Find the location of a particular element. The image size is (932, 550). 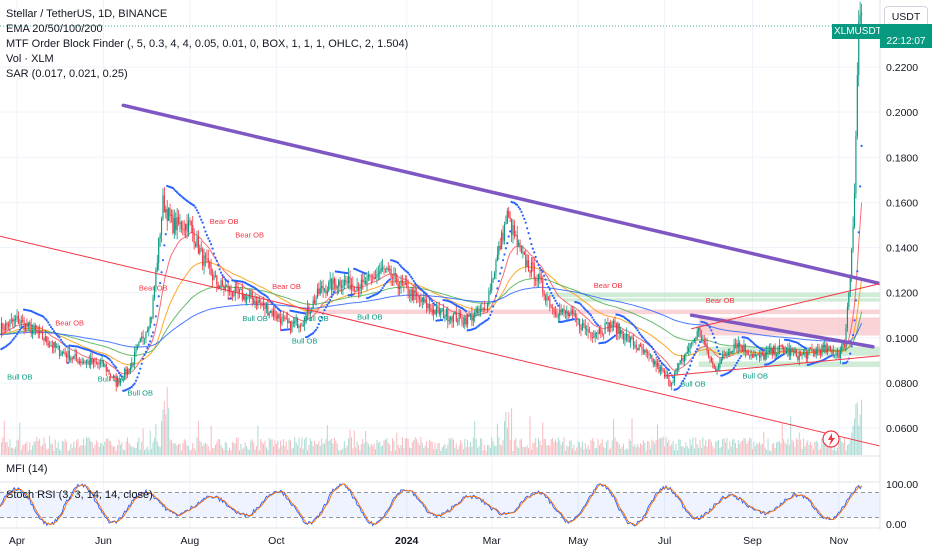

volume-bars is located at coordinates (431, 421).